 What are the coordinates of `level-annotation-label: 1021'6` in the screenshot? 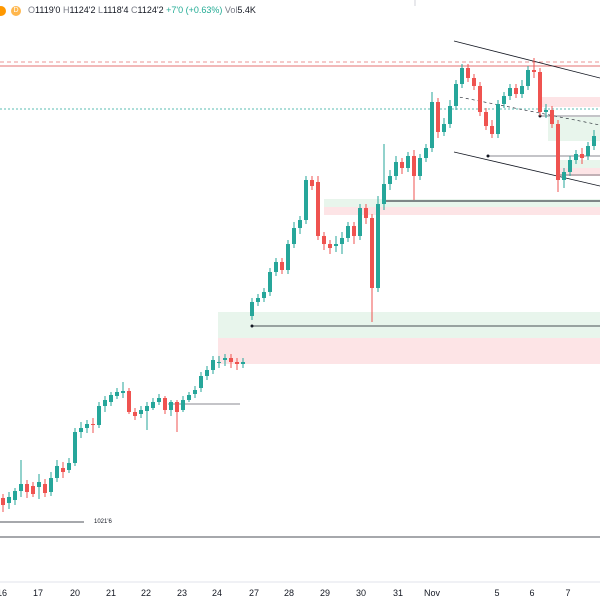 It's located at (103, 522).